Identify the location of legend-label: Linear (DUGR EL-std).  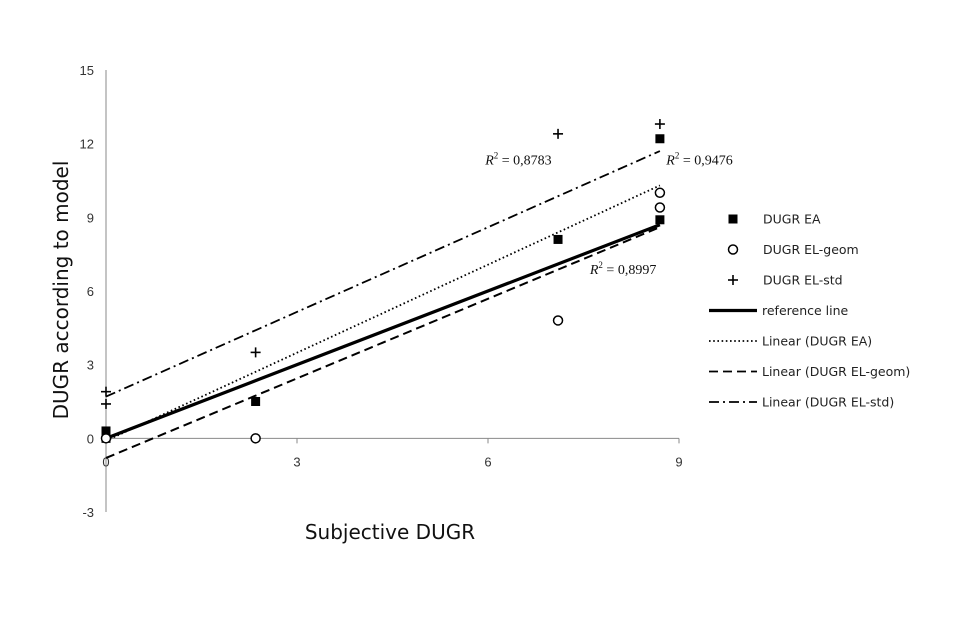
(828, 402).